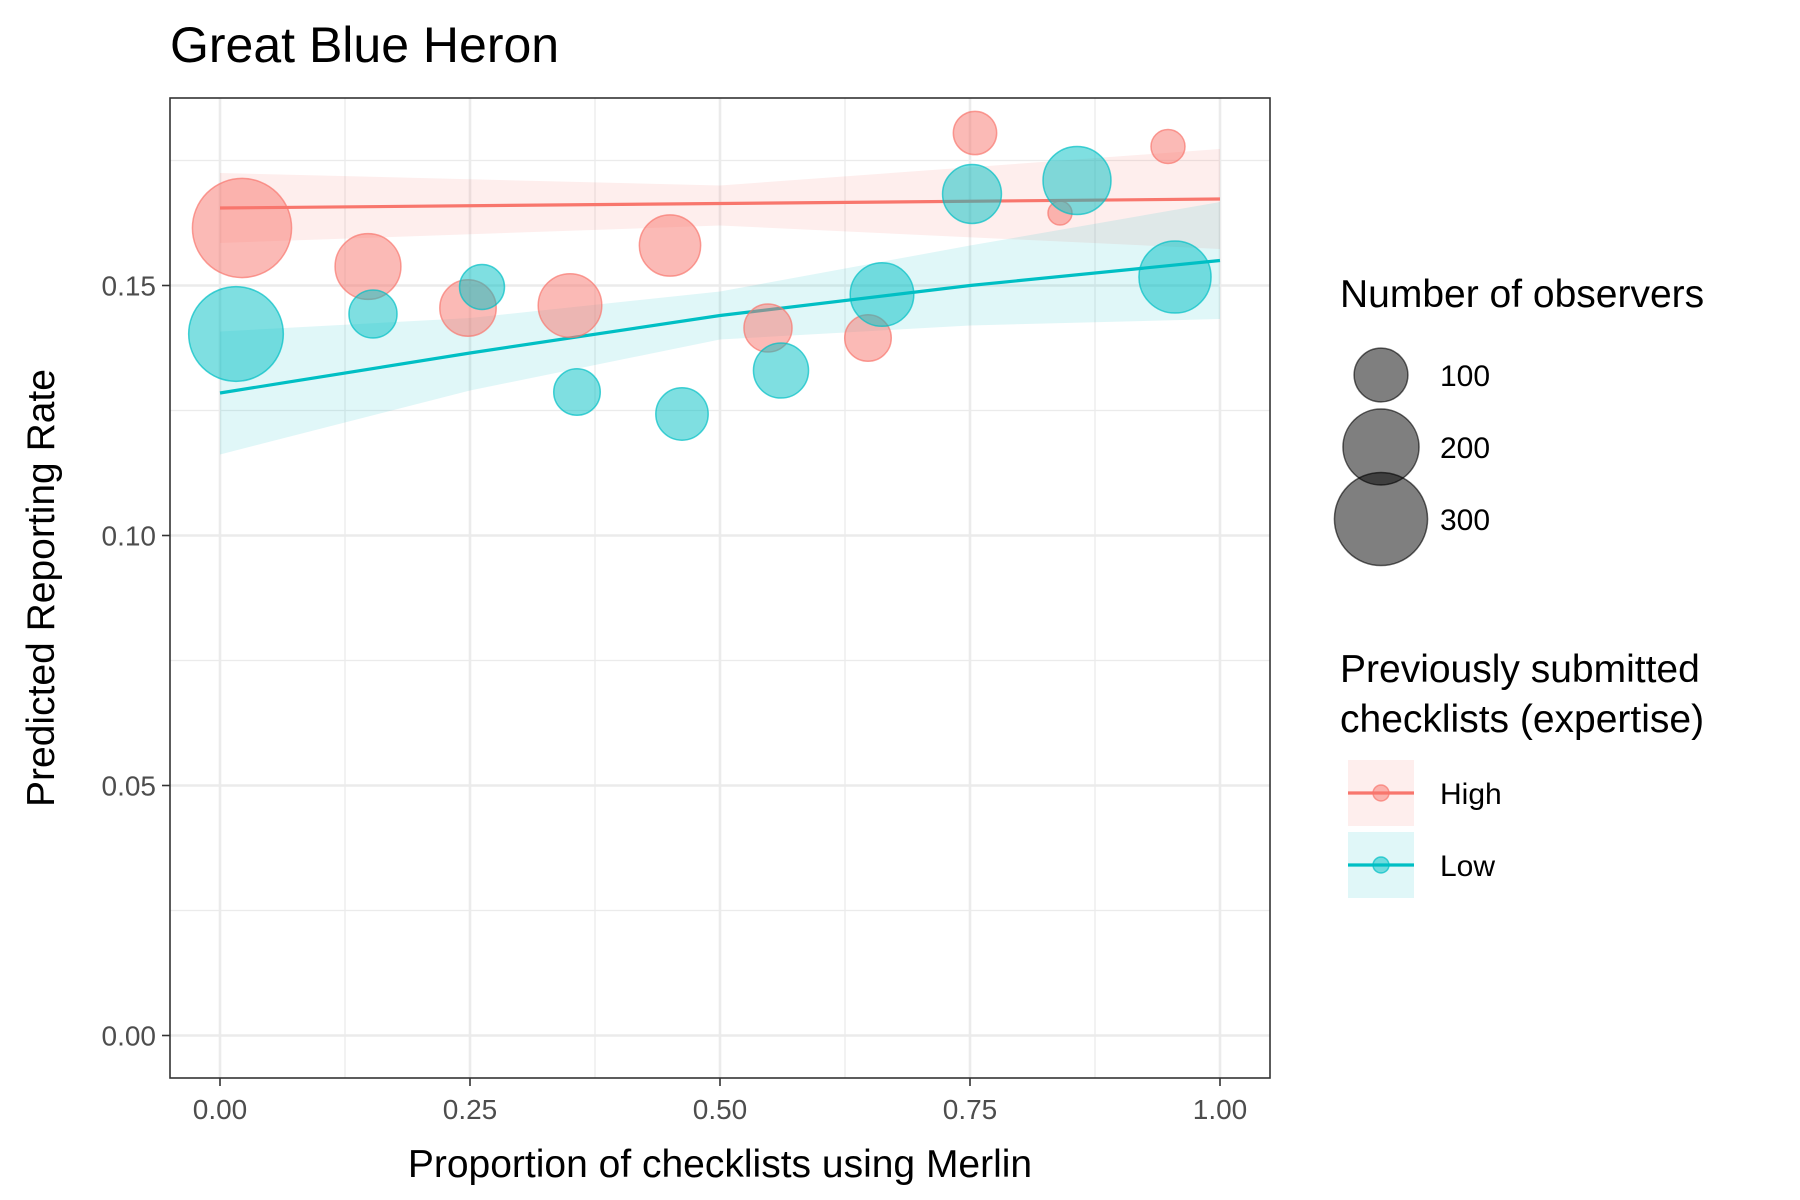  I want to click on color-legend-key-point-low, so click(1381, 865).